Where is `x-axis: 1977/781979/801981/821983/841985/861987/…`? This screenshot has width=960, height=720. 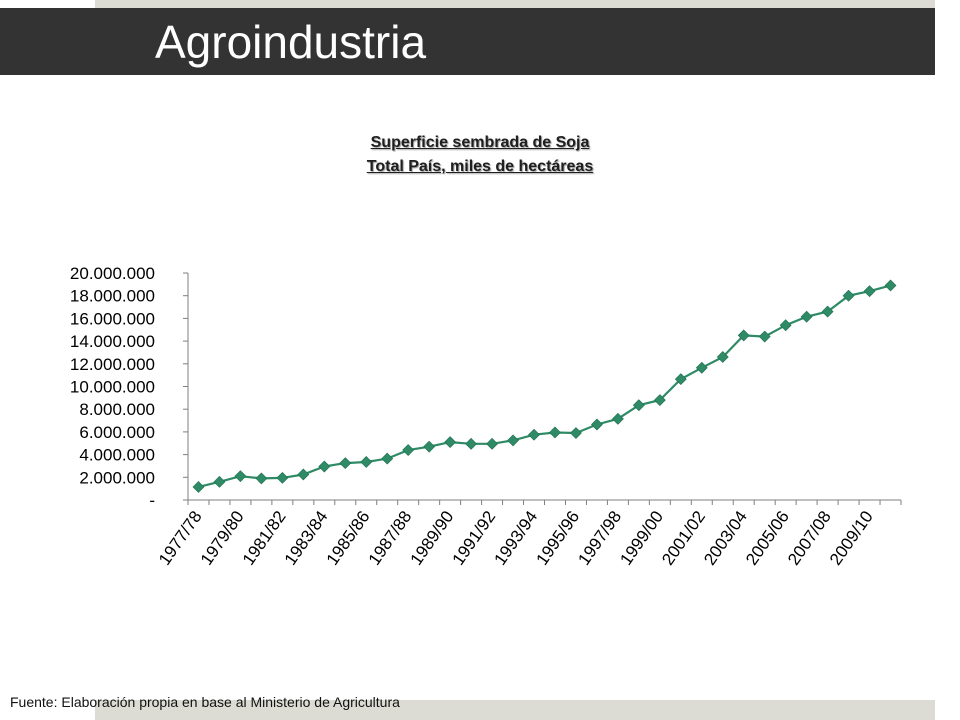 x-axis: 1977/781979/801981/821983/841985/861987/… is located at coordinates (528, 534).